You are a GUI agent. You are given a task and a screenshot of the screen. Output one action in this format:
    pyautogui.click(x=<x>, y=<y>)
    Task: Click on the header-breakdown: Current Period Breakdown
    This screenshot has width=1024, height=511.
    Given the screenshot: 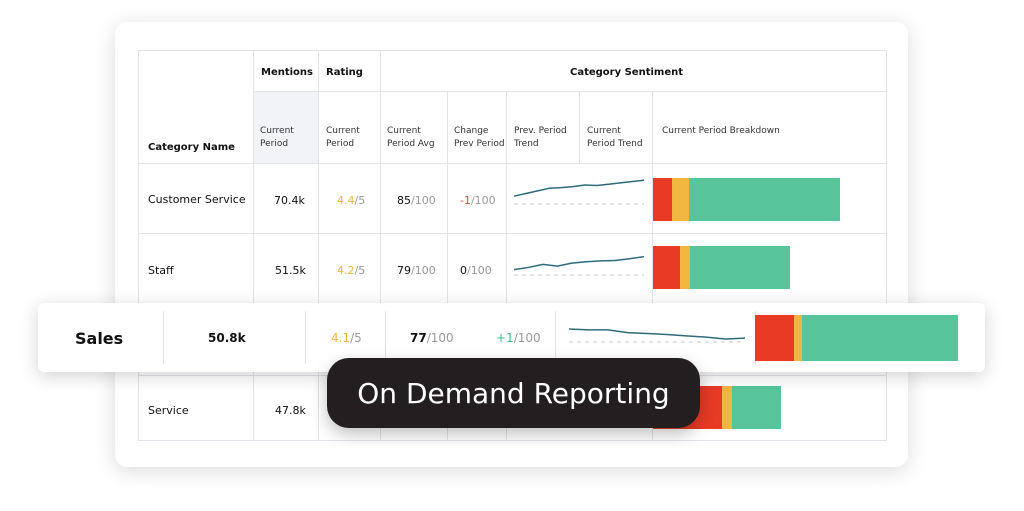 What is the action you would take?
    pyautogui.click(x=721, y=131)
    